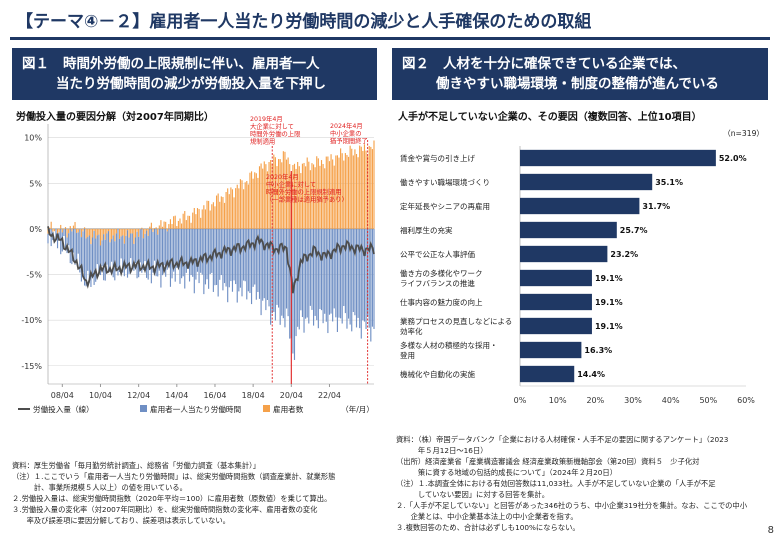 The height and width of the screenshot is (540, 780). I want to click on title-bar: 【テーマ④－２】雇用者一人当たり労働時間の減少と人手確保のための取組, so click(390, 23).